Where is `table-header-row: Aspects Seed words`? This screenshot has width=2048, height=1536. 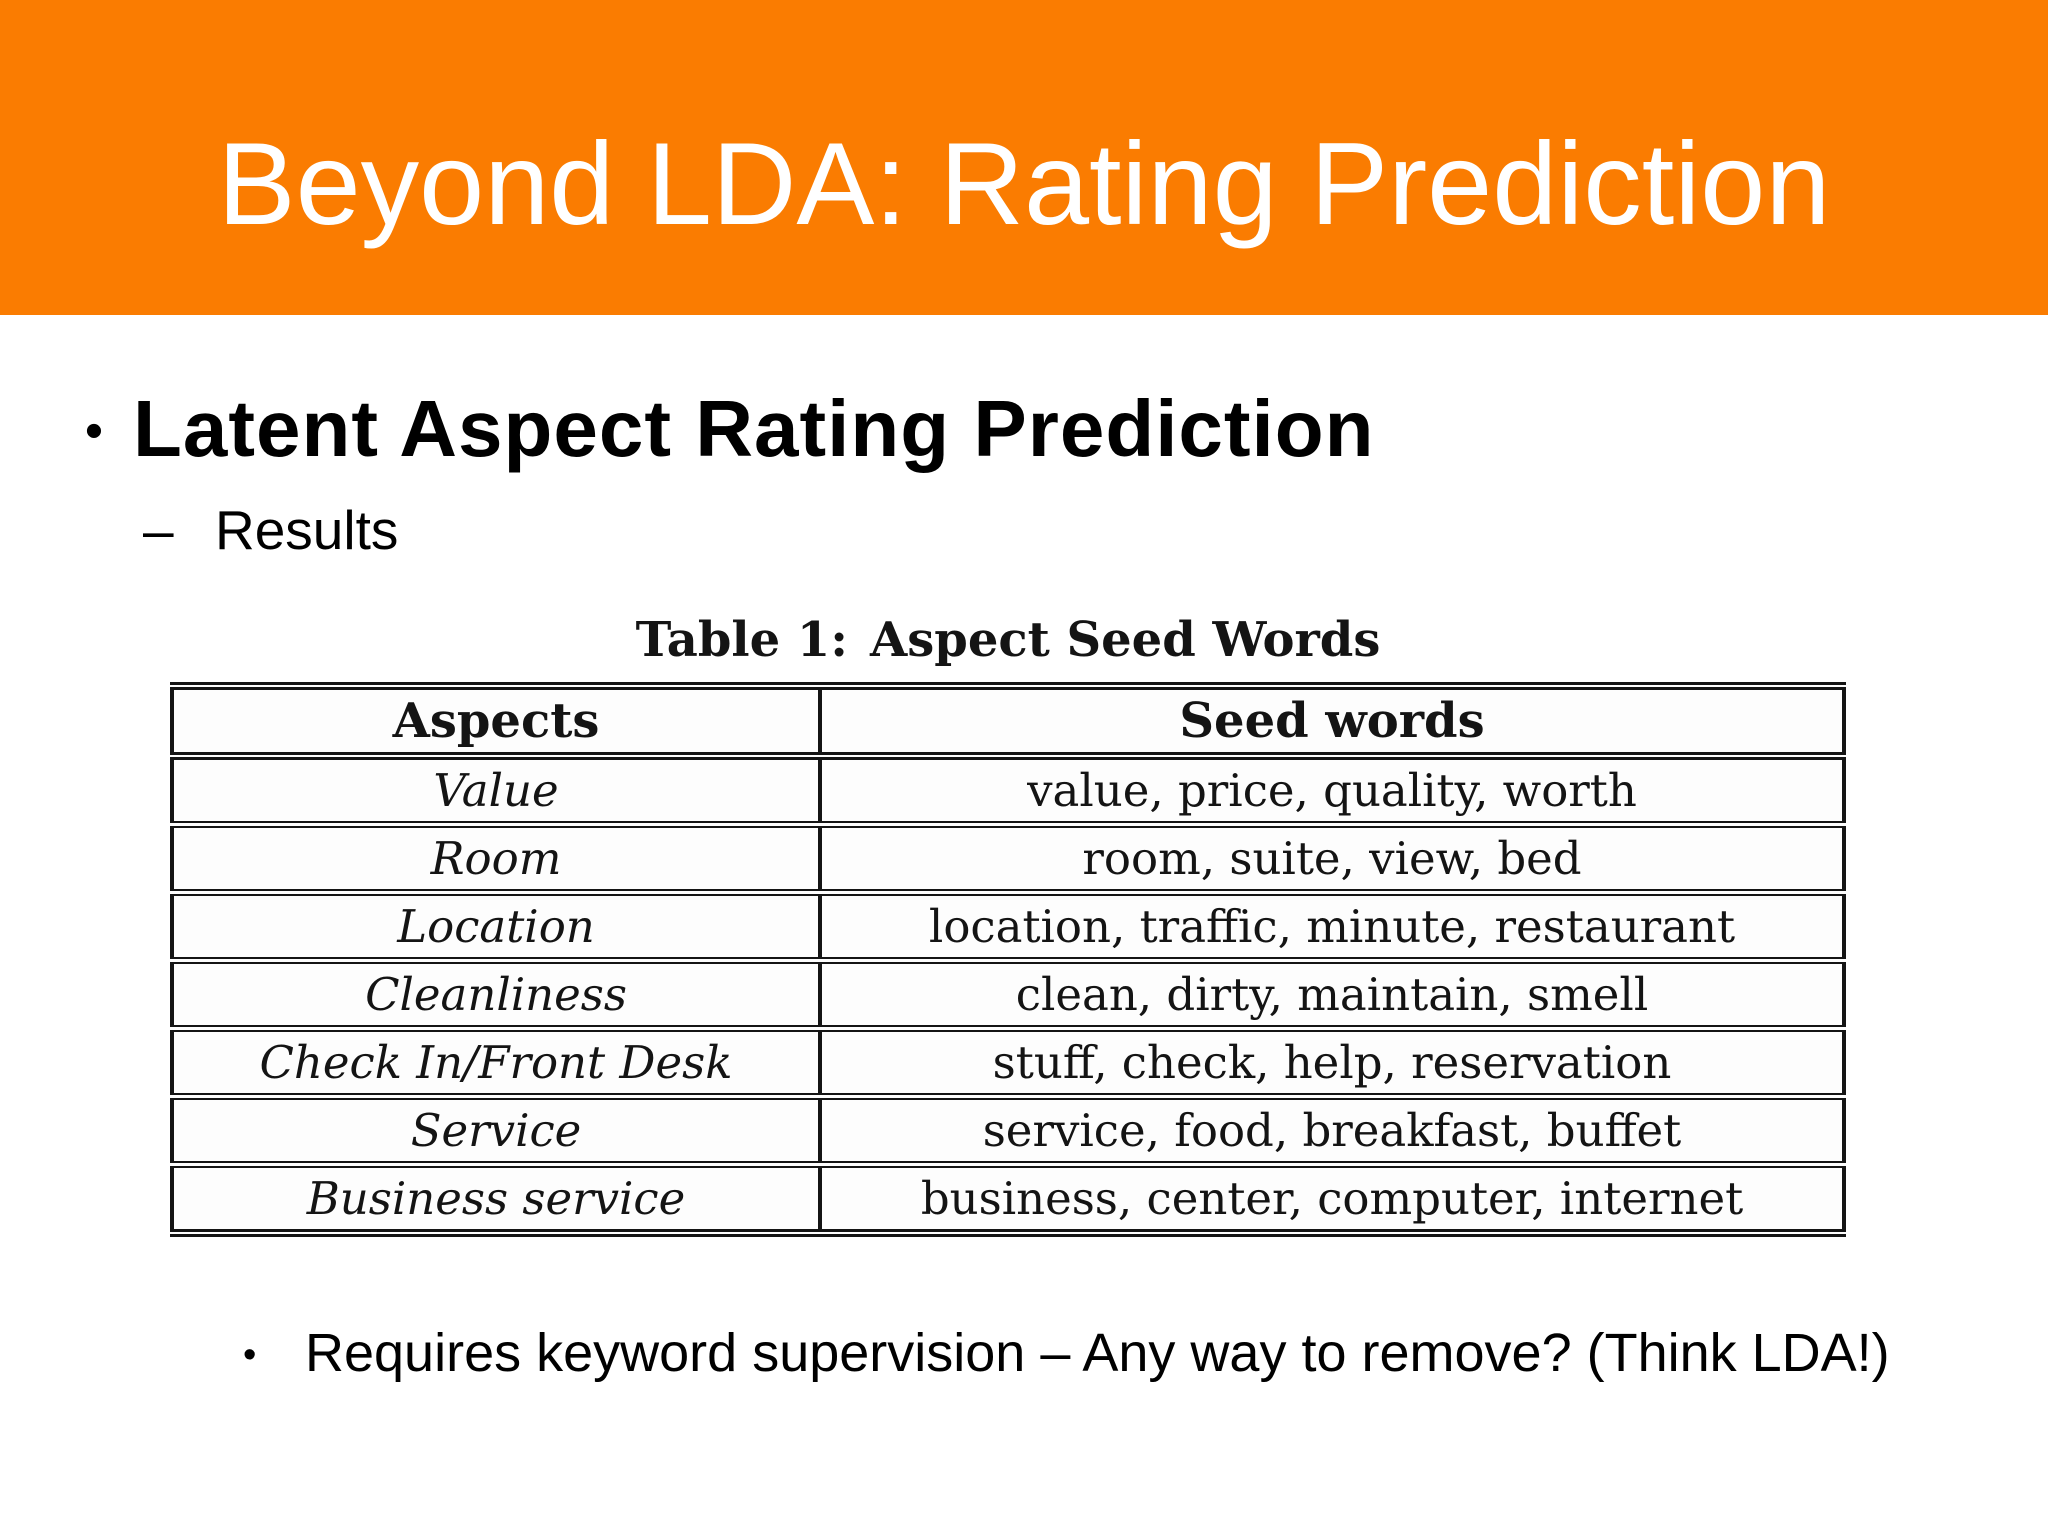
table-header-row: Aspects Seed words is located at coordinates (1008, 723).